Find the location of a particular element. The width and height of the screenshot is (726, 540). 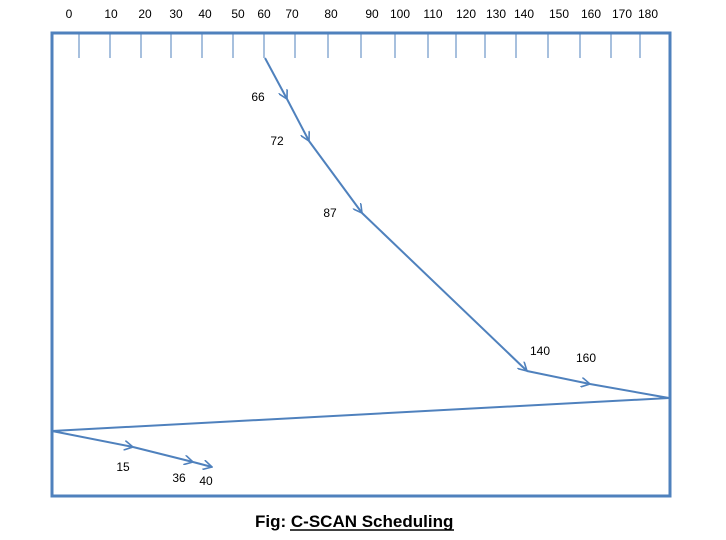

request-label-15: 15 is located at coordinates (123, 467).